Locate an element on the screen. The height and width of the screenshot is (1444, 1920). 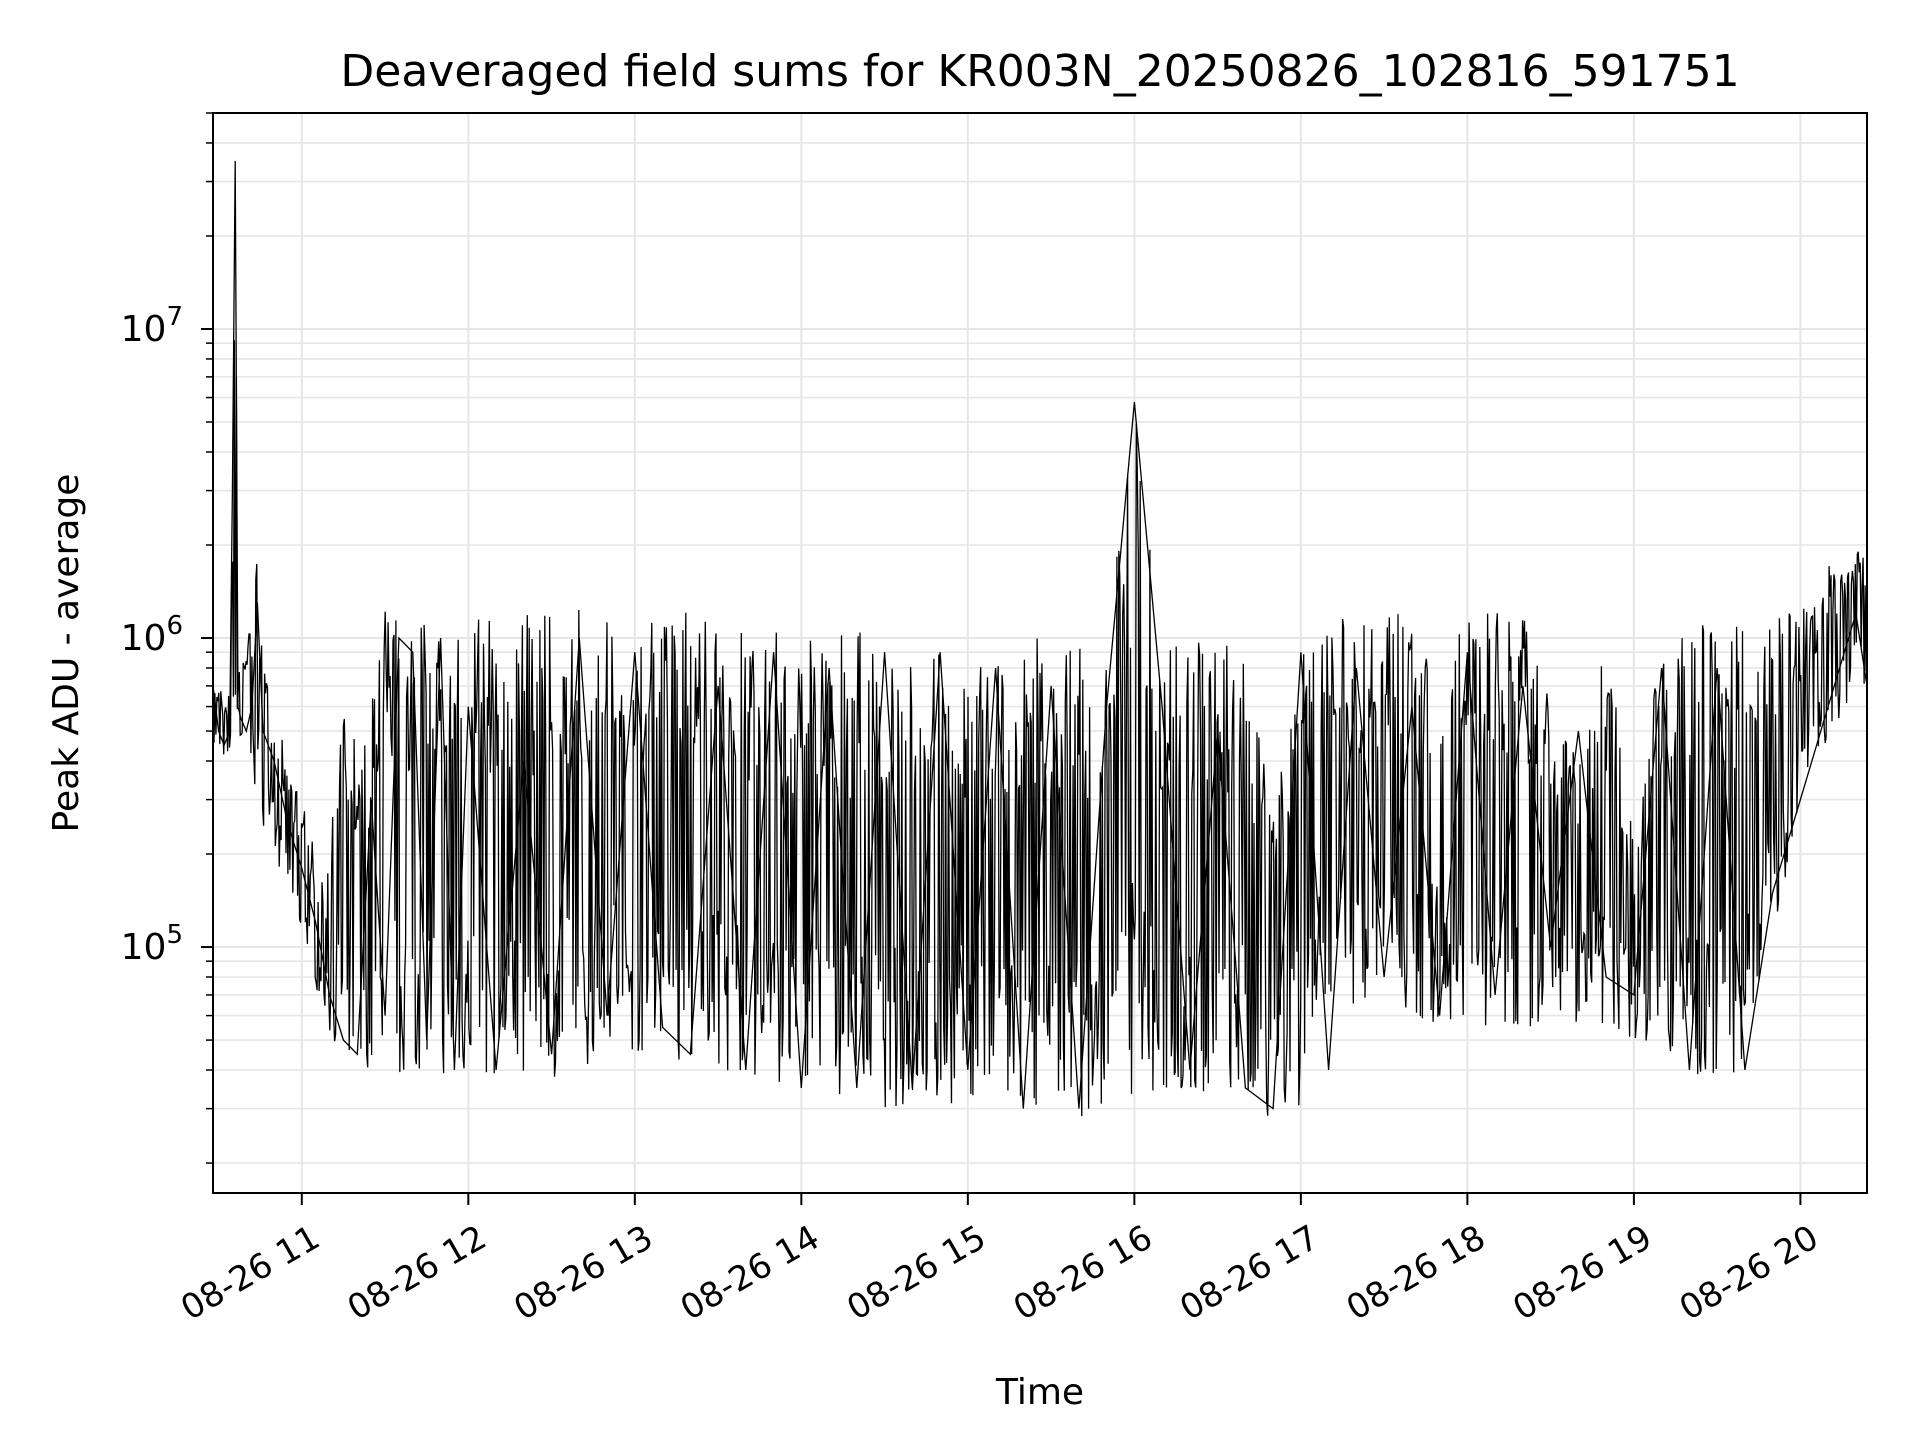
y-tick-label: 10⁶ is located at coordinates (152, 635).